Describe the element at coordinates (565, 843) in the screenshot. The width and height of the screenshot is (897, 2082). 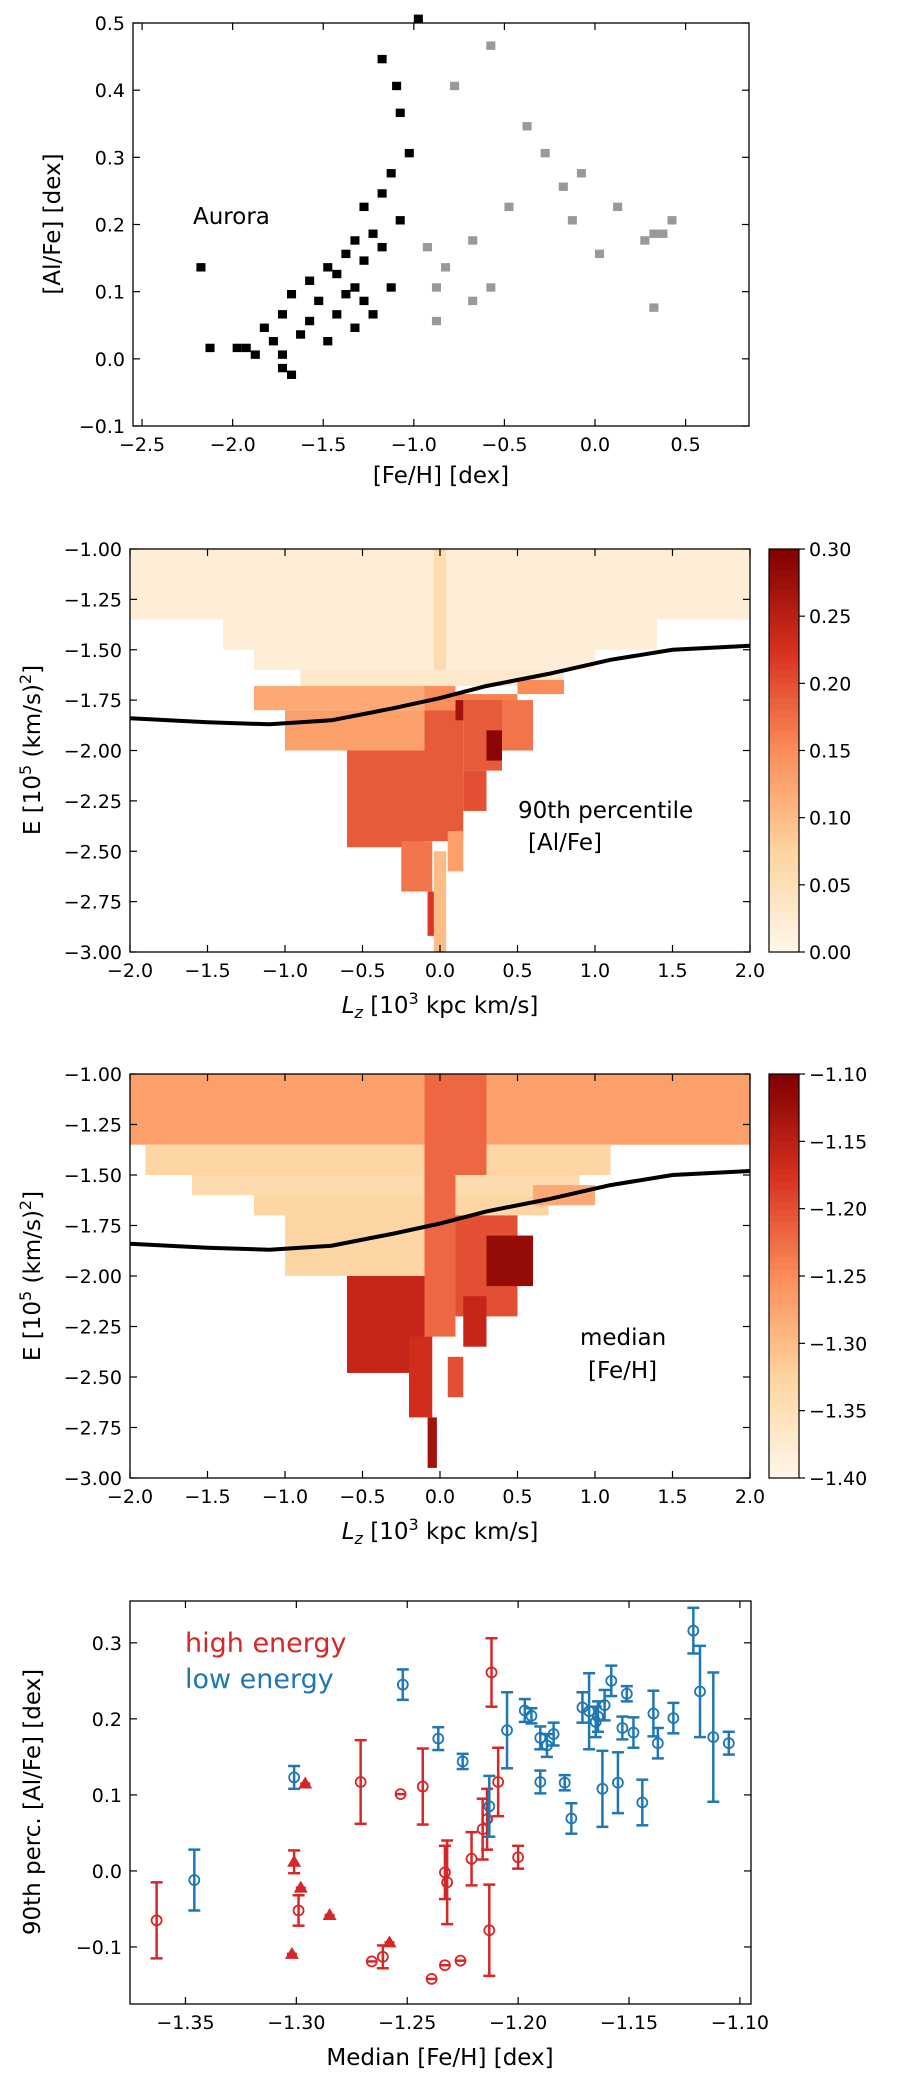
I see `p2-annotation-line2: [Al/Fe]` at that location.